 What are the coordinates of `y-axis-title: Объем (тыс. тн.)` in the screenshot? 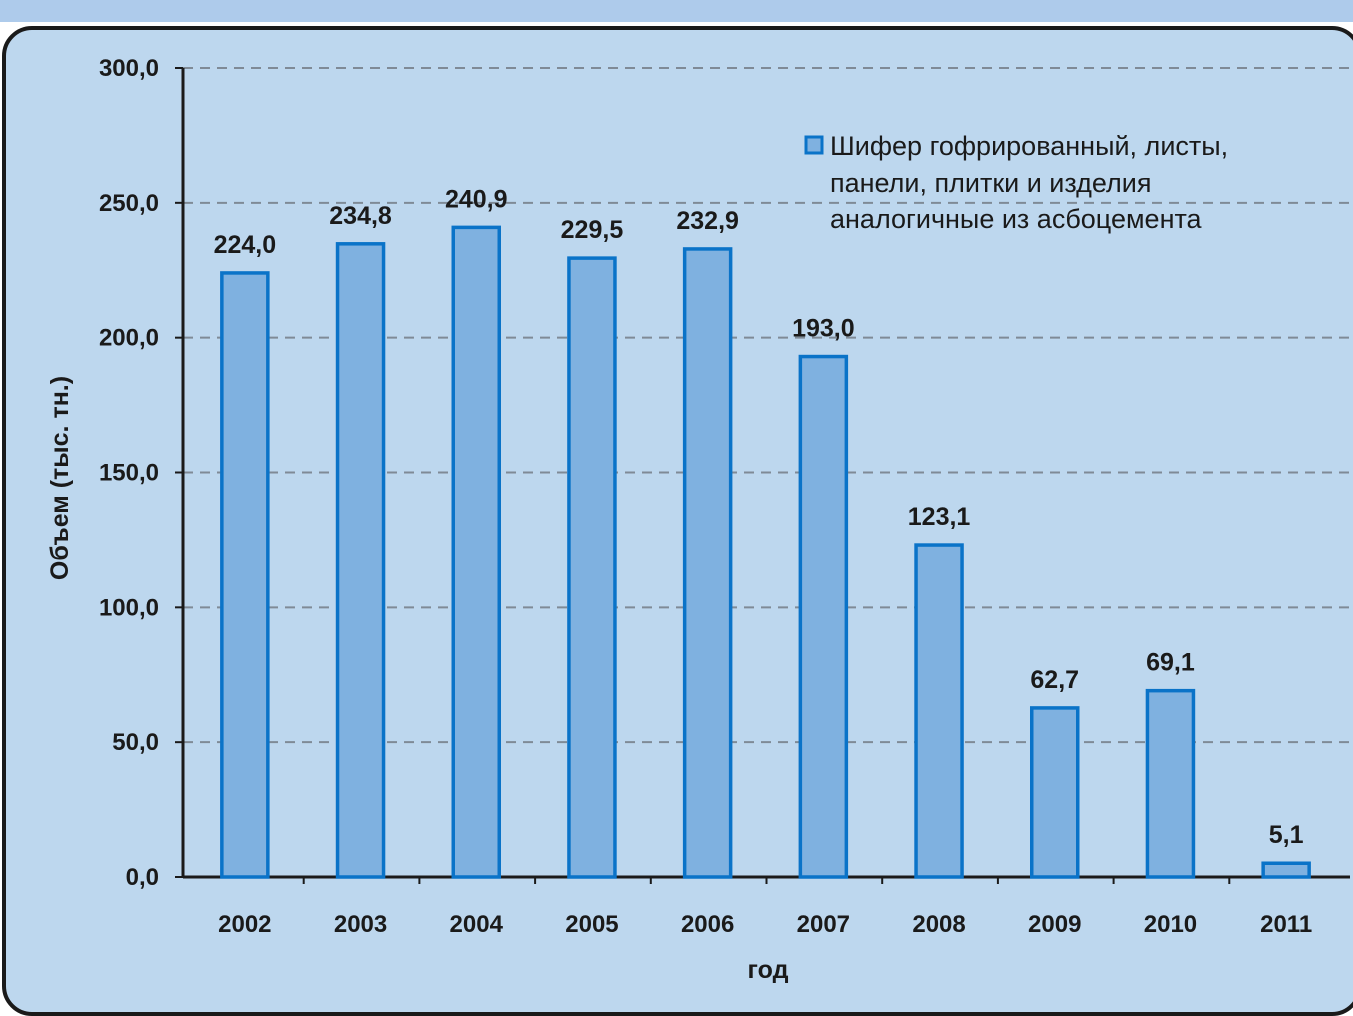 It's located at (60, 478).